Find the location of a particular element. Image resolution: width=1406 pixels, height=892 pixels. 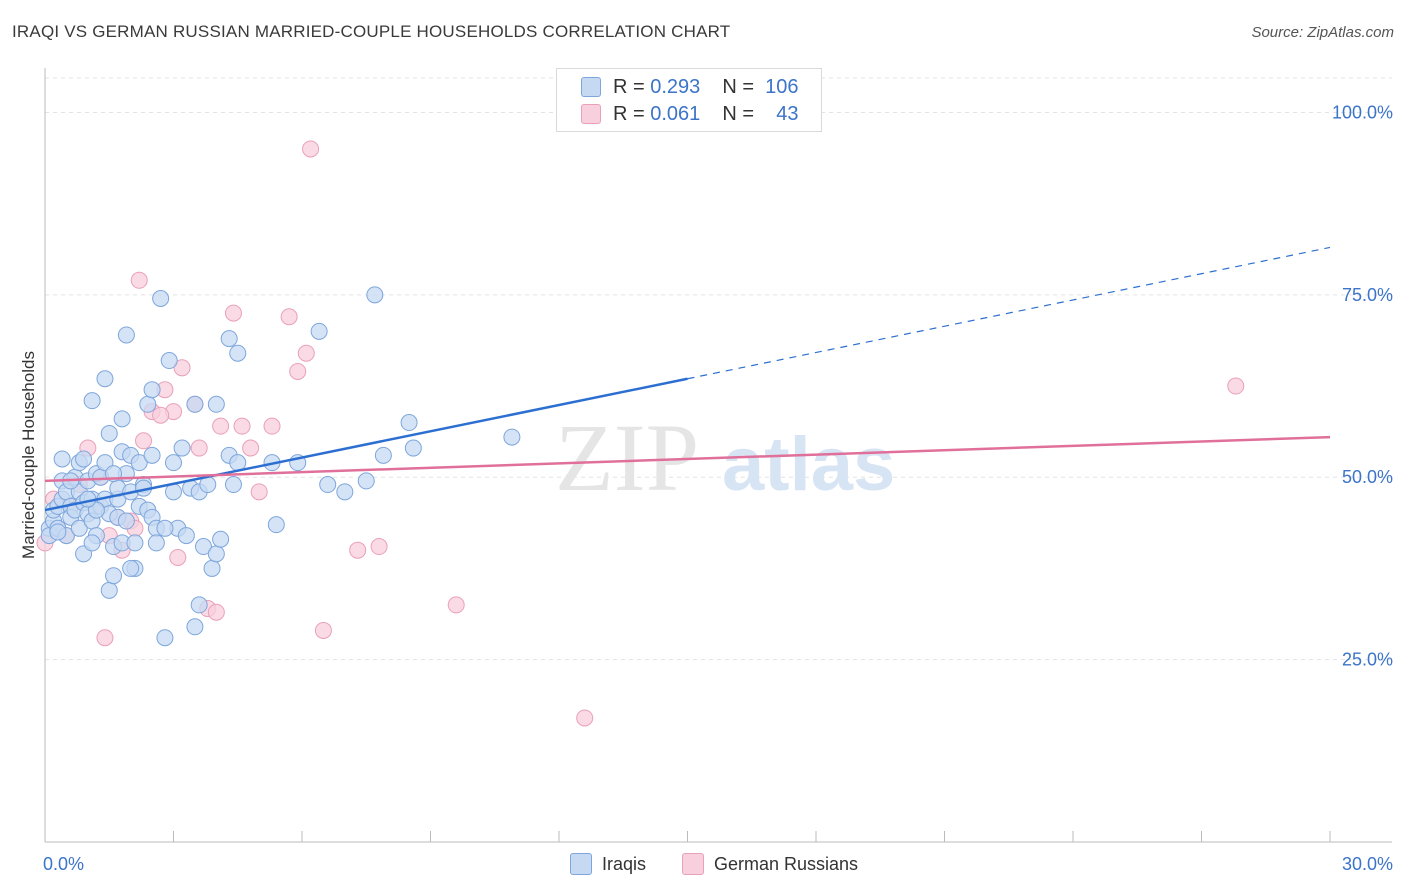

legend: Iraqis German Russians is located at coordinates (703, 864).